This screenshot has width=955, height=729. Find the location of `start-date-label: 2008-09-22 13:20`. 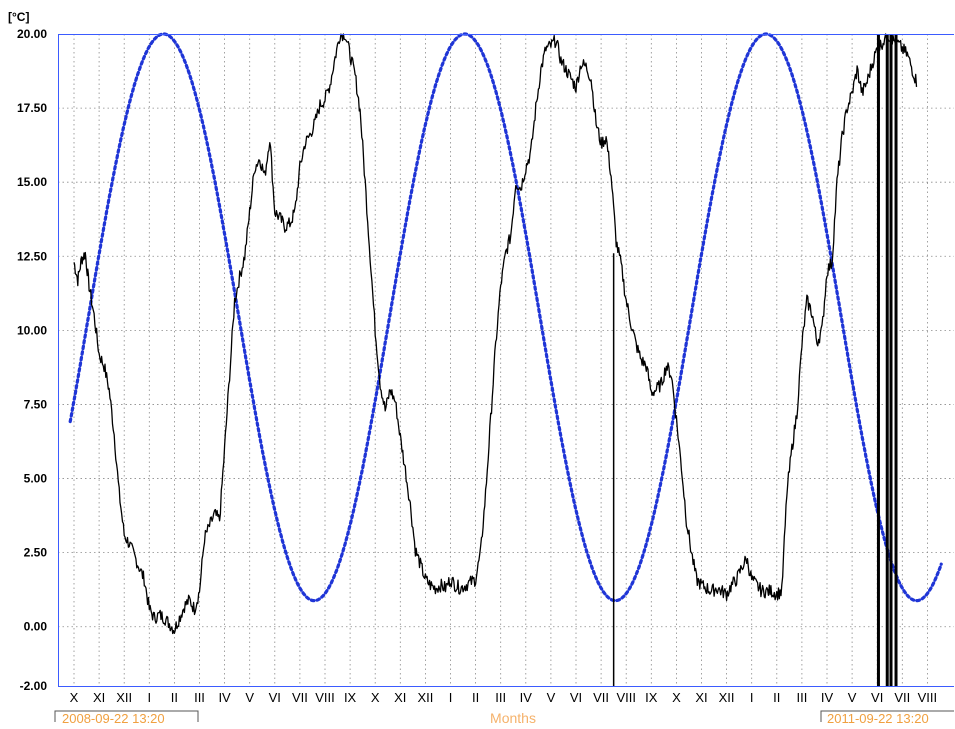

start-date-label: 2008-09-22 13:20 is located at coordinates (113, 718).